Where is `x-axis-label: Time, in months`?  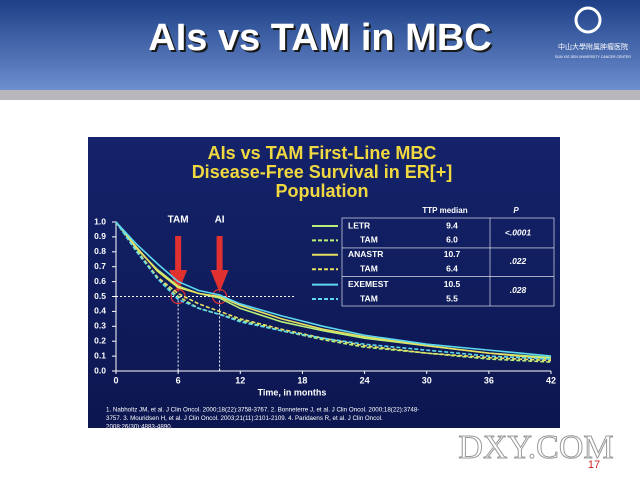 x-axis-label: Time, in months is located at coordinates (292, 392).